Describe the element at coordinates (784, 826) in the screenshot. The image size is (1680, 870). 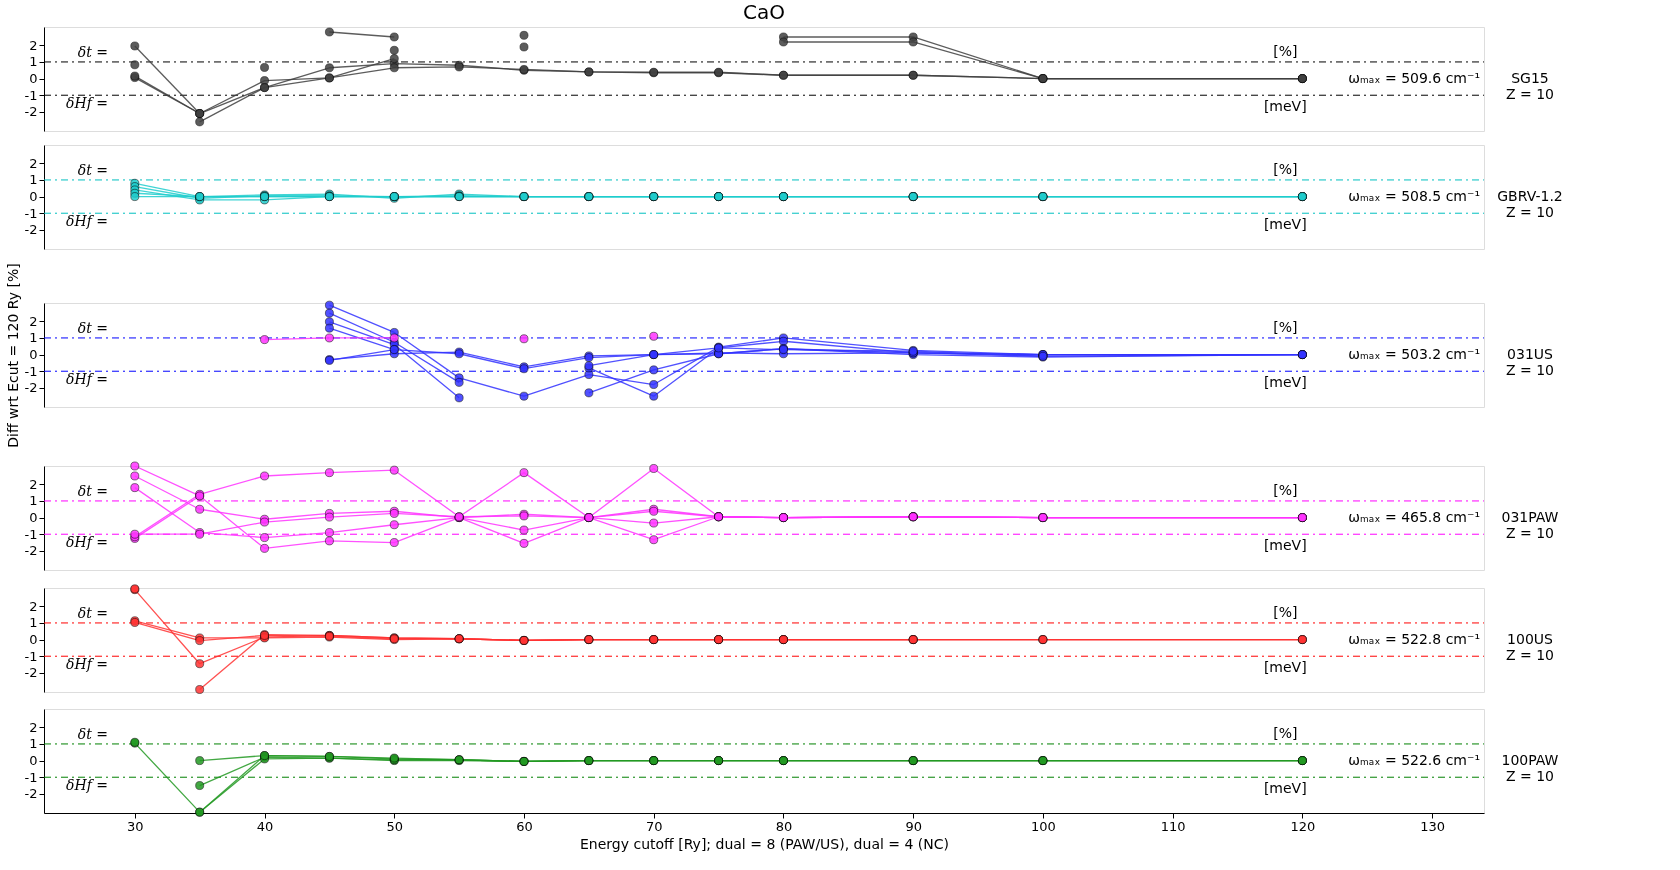
I see `x-tick-label: 80` at that location.